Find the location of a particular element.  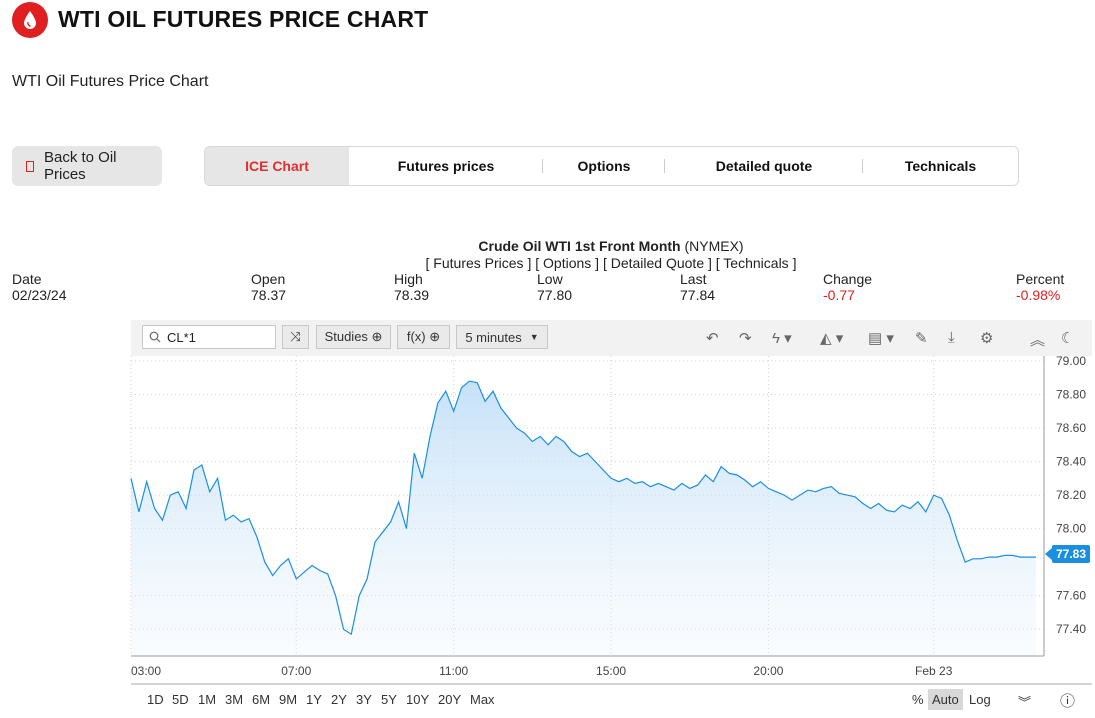

tab-technicals: Technicals is located at coordinates (940, 166).